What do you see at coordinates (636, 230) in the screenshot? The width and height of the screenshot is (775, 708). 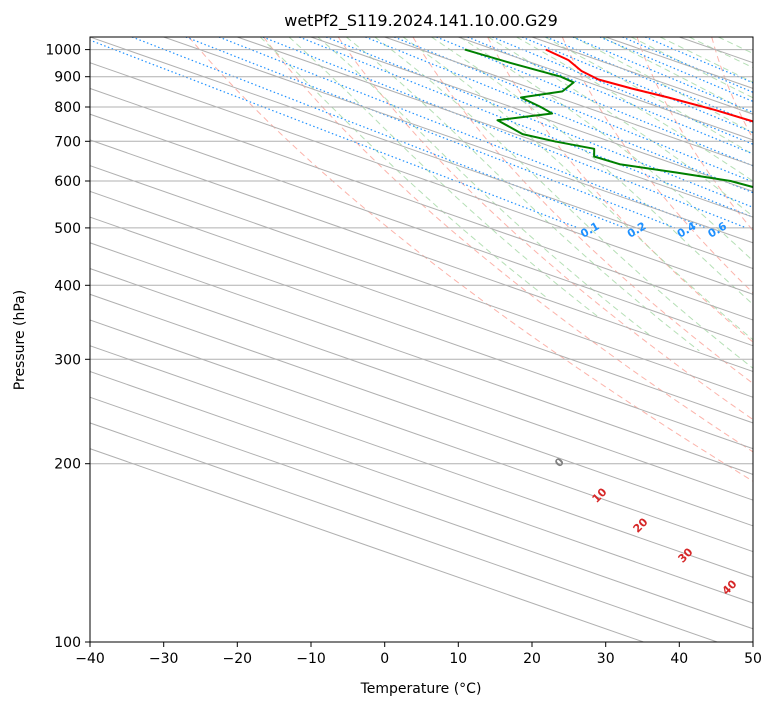 I see `mixing-ratio-label: 0.2` at bounding box center [636, 230].